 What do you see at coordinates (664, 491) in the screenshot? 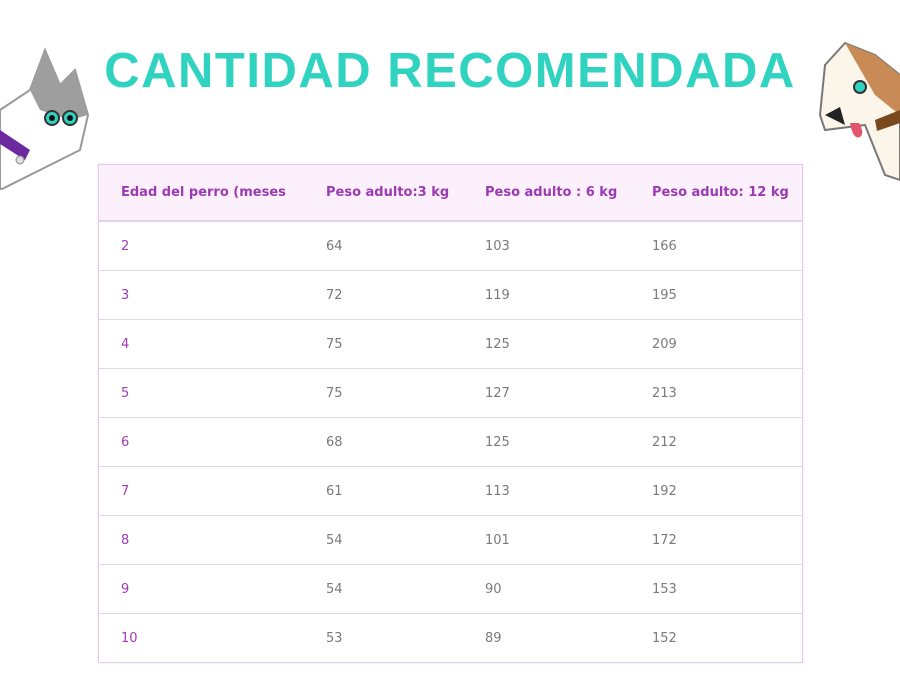
I see `table-cell: 192` at bounding box center [664, 491].